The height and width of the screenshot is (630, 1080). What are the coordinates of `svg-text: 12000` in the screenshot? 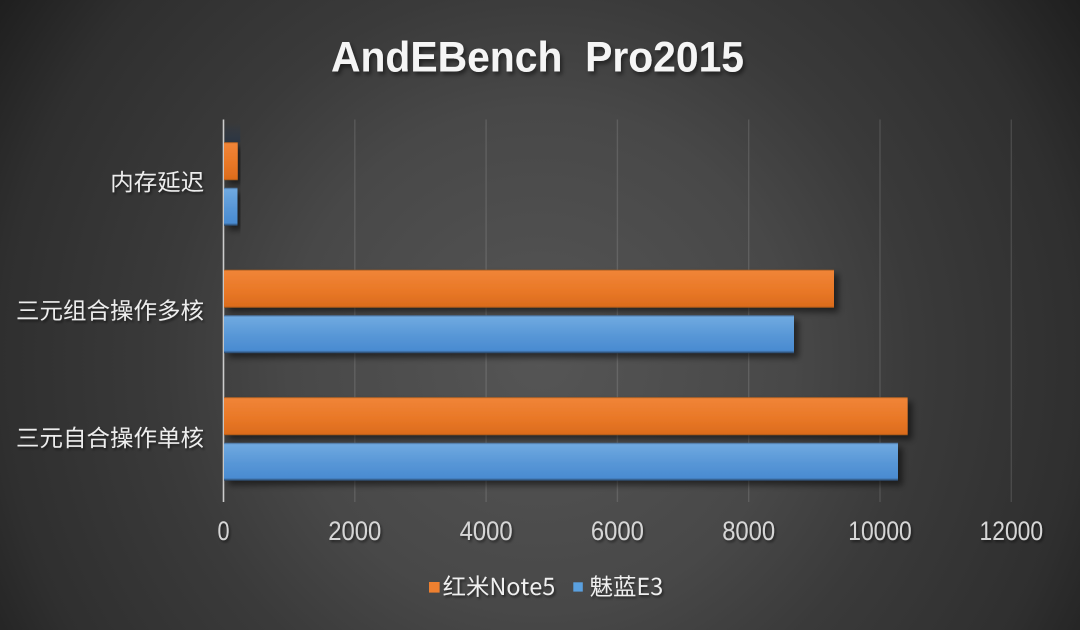 It's located at (1012, 531).